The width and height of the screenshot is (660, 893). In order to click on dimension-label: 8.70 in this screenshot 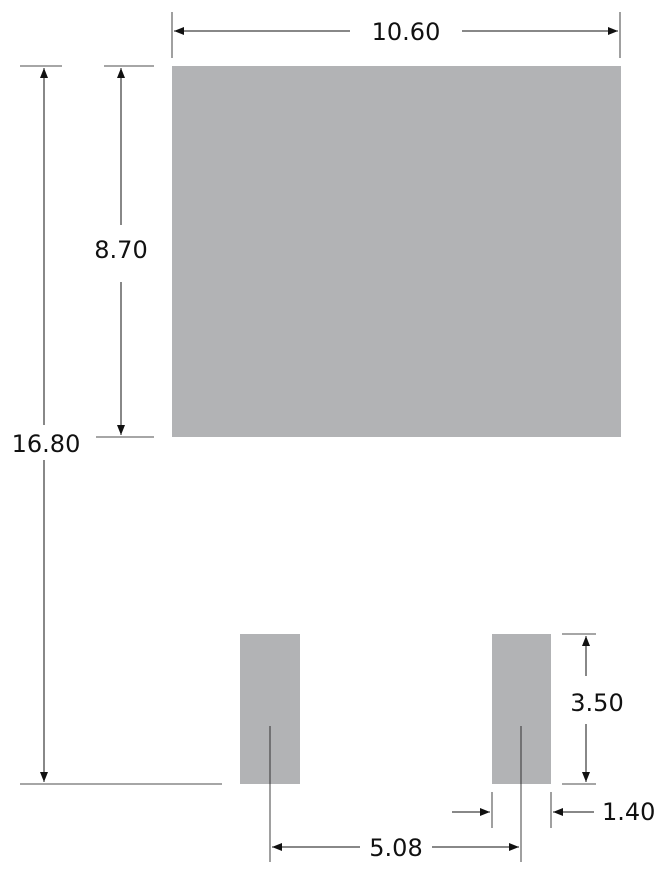, I will do `click(120, 250)`.